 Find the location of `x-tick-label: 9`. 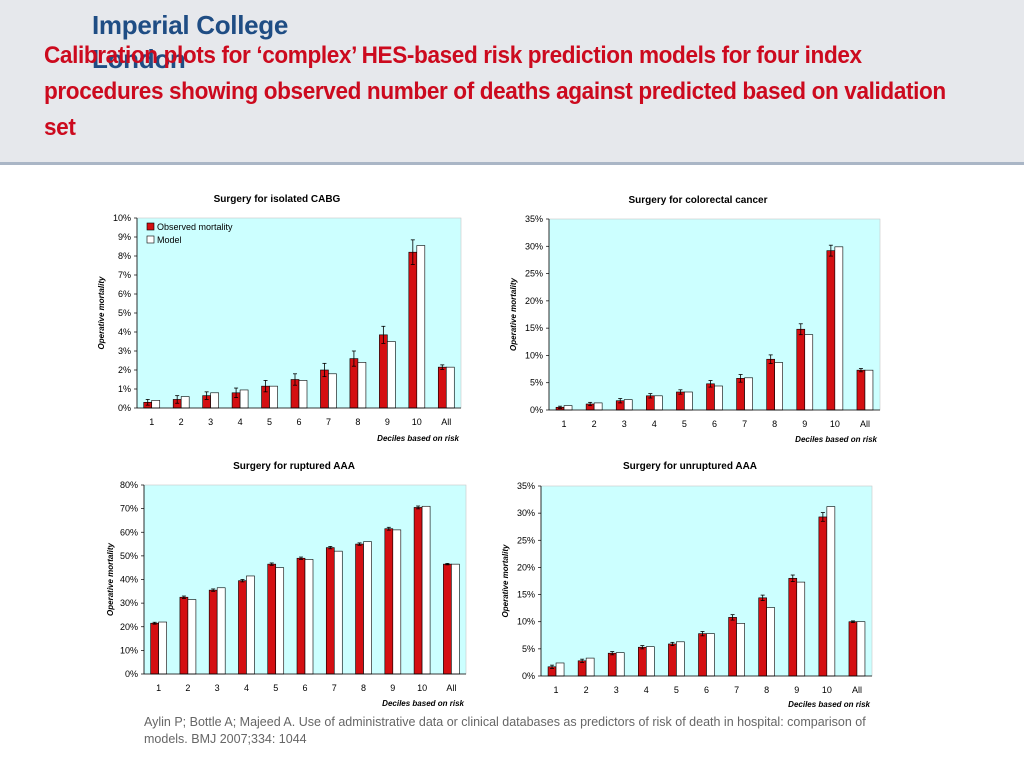

x-tick-label: 9 is located at coordinates (392, 688).